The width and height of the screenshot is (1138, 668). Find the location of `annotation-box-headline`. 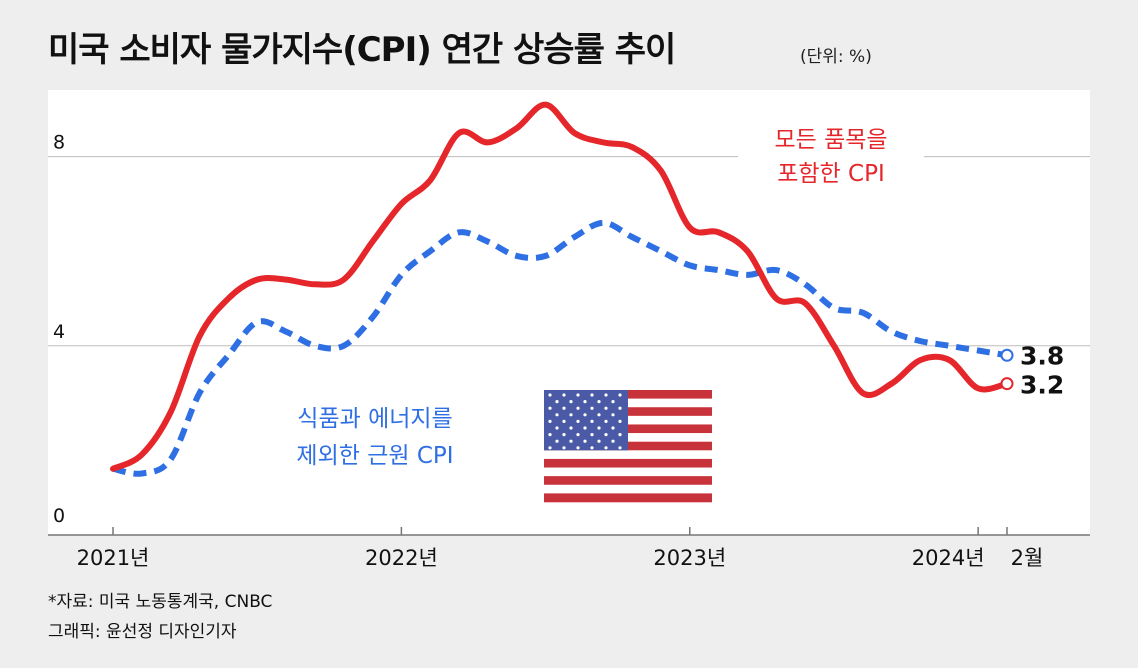

annotation-box-headline is located at coordinates (831, 153).